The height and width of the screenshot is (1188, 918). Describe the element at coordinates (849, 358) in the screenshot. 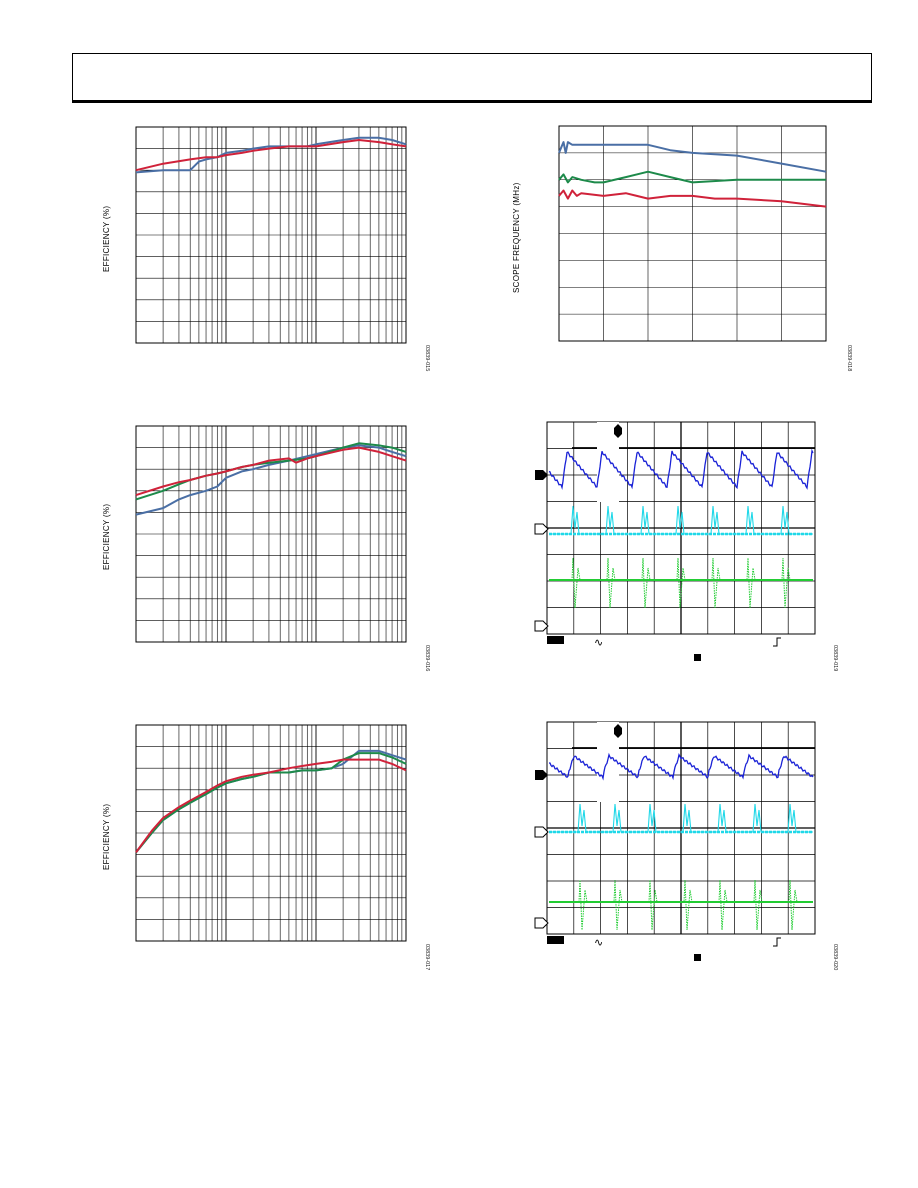

I see `scope-frequency-chart-fignum: 03839-018` at that location.